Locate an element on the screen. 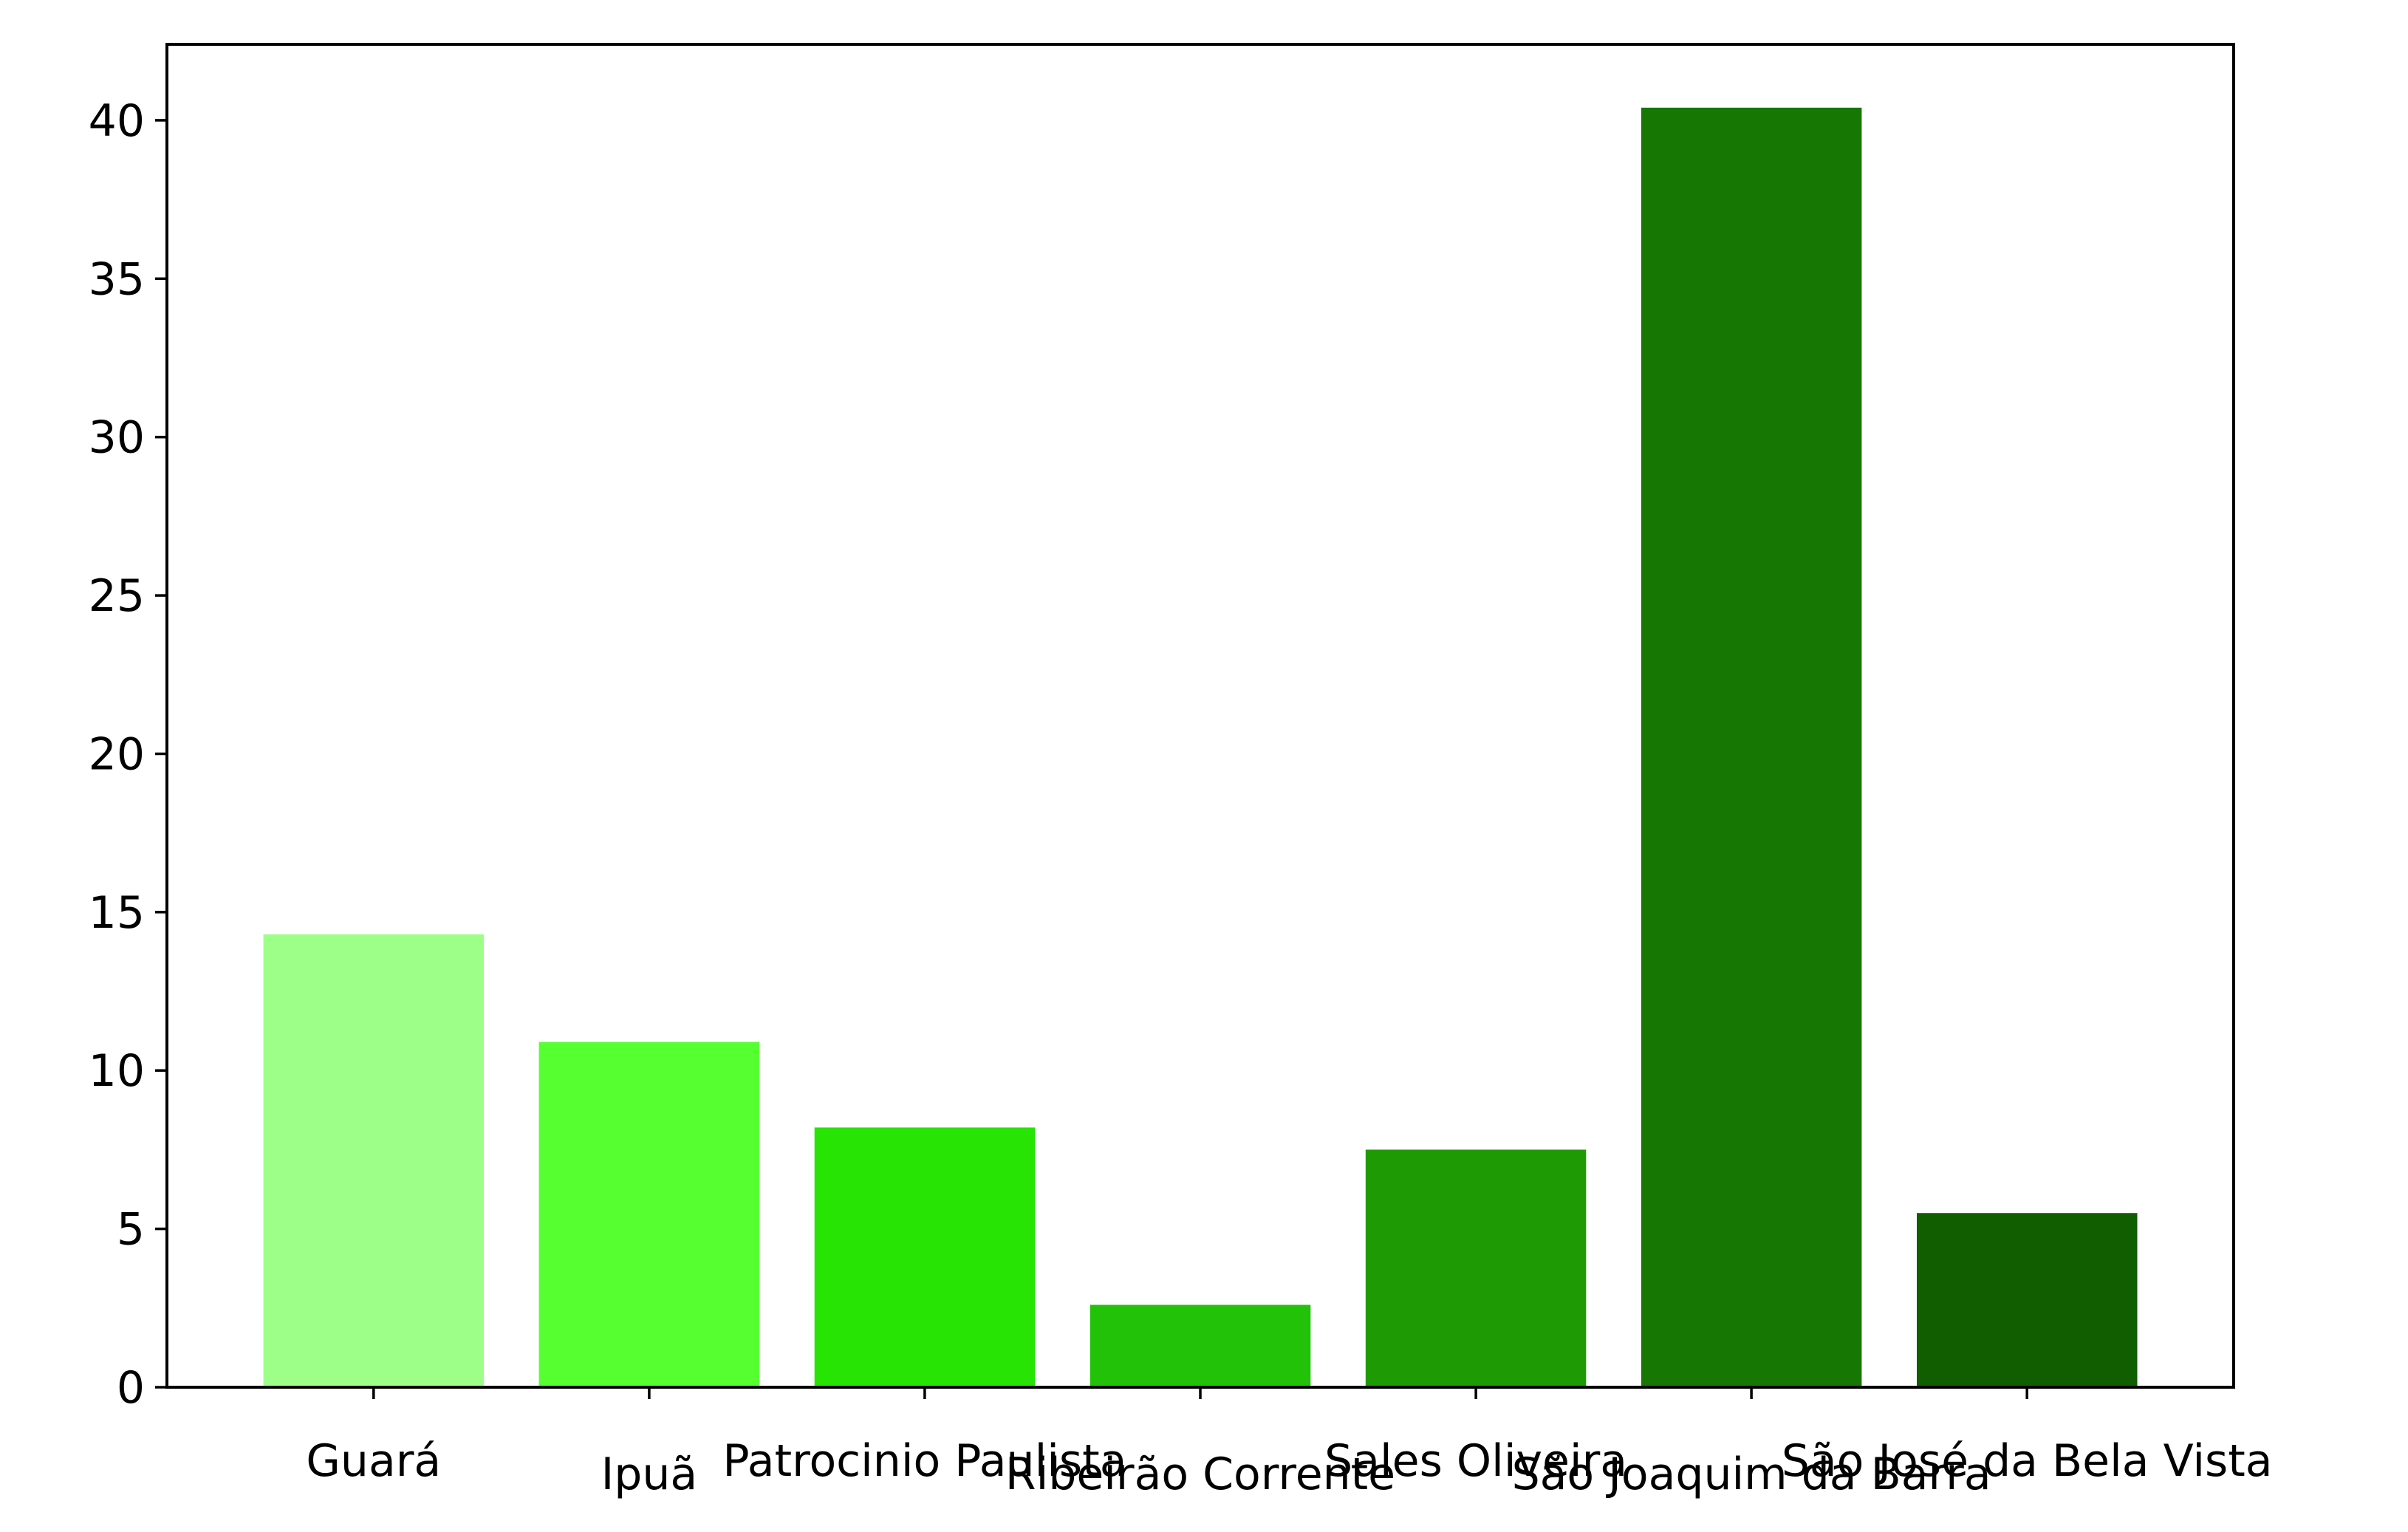 The width and height of the screenshot is (2408, 1532). y-tick-label: 15 is located at coordinates (117, 913).